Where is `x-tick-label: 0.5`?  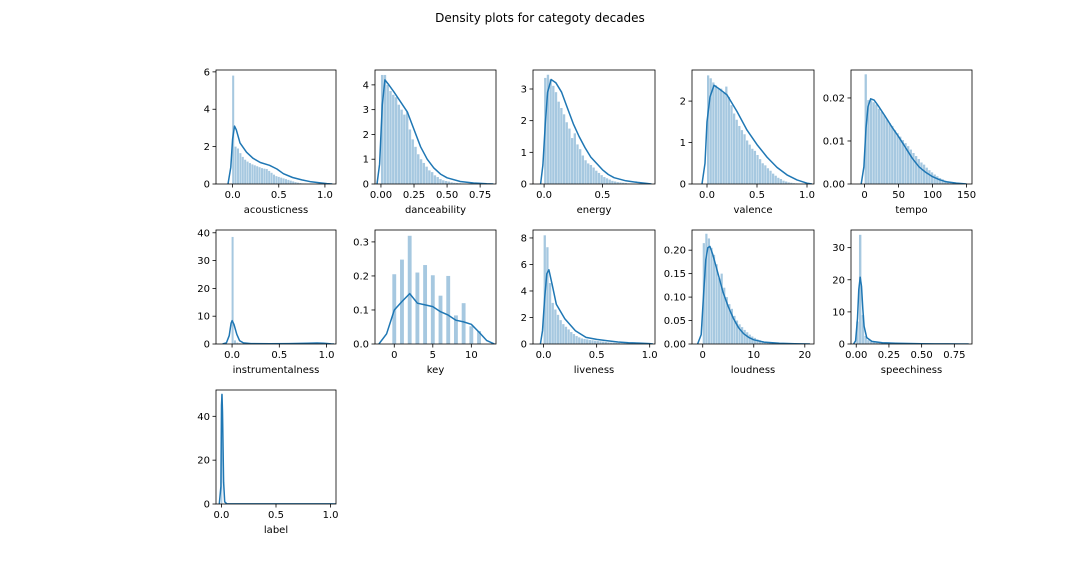 x-tick-label: 0.5 is located at coordinates (603, 195).